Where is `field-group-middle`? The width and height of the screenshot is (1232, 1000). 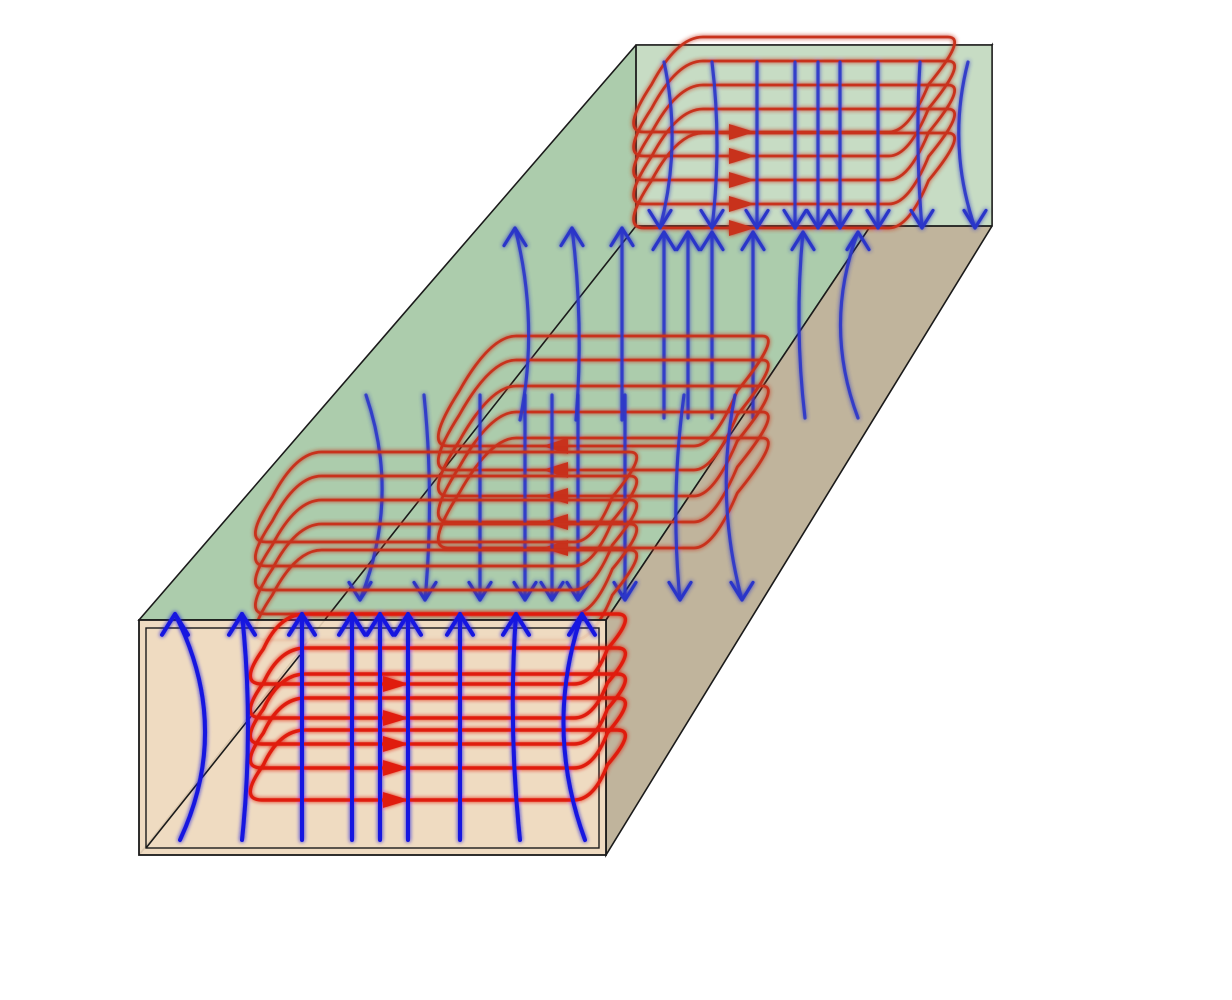 field-group-middle is located at coordinates (558, 414).